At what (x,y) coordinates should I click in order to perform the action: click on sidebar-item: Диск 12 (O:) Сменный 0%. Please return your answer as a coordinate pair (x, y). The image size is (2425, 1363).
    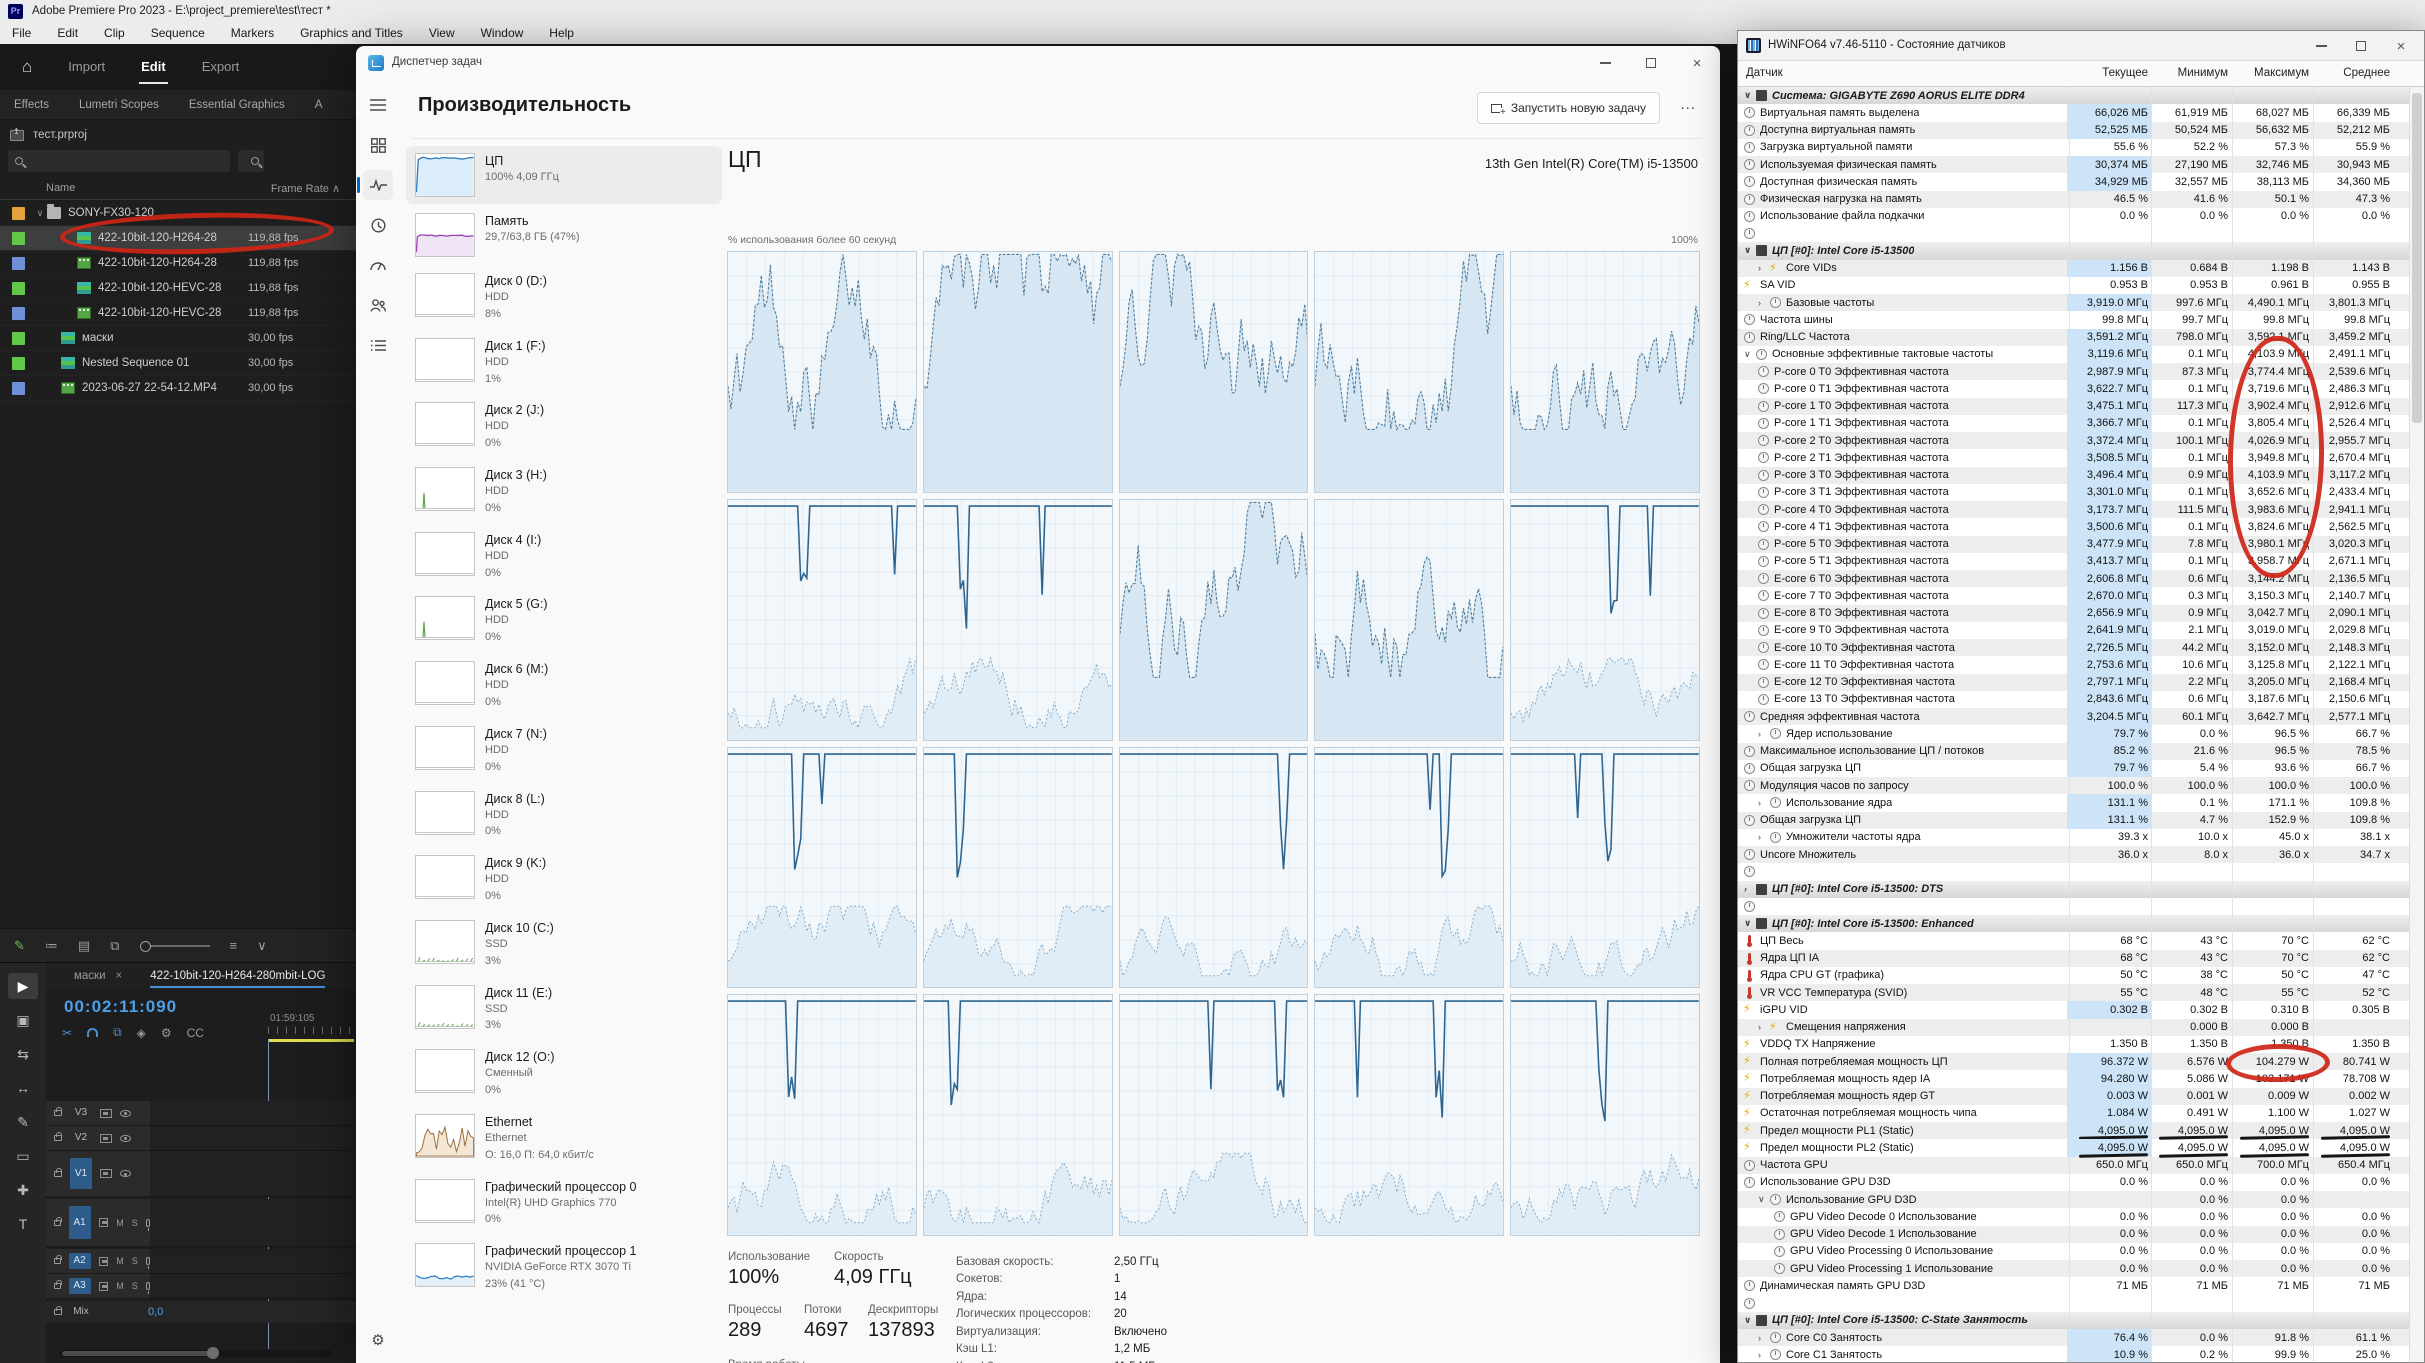
    Looking at the image, I should click on (564, 1073).